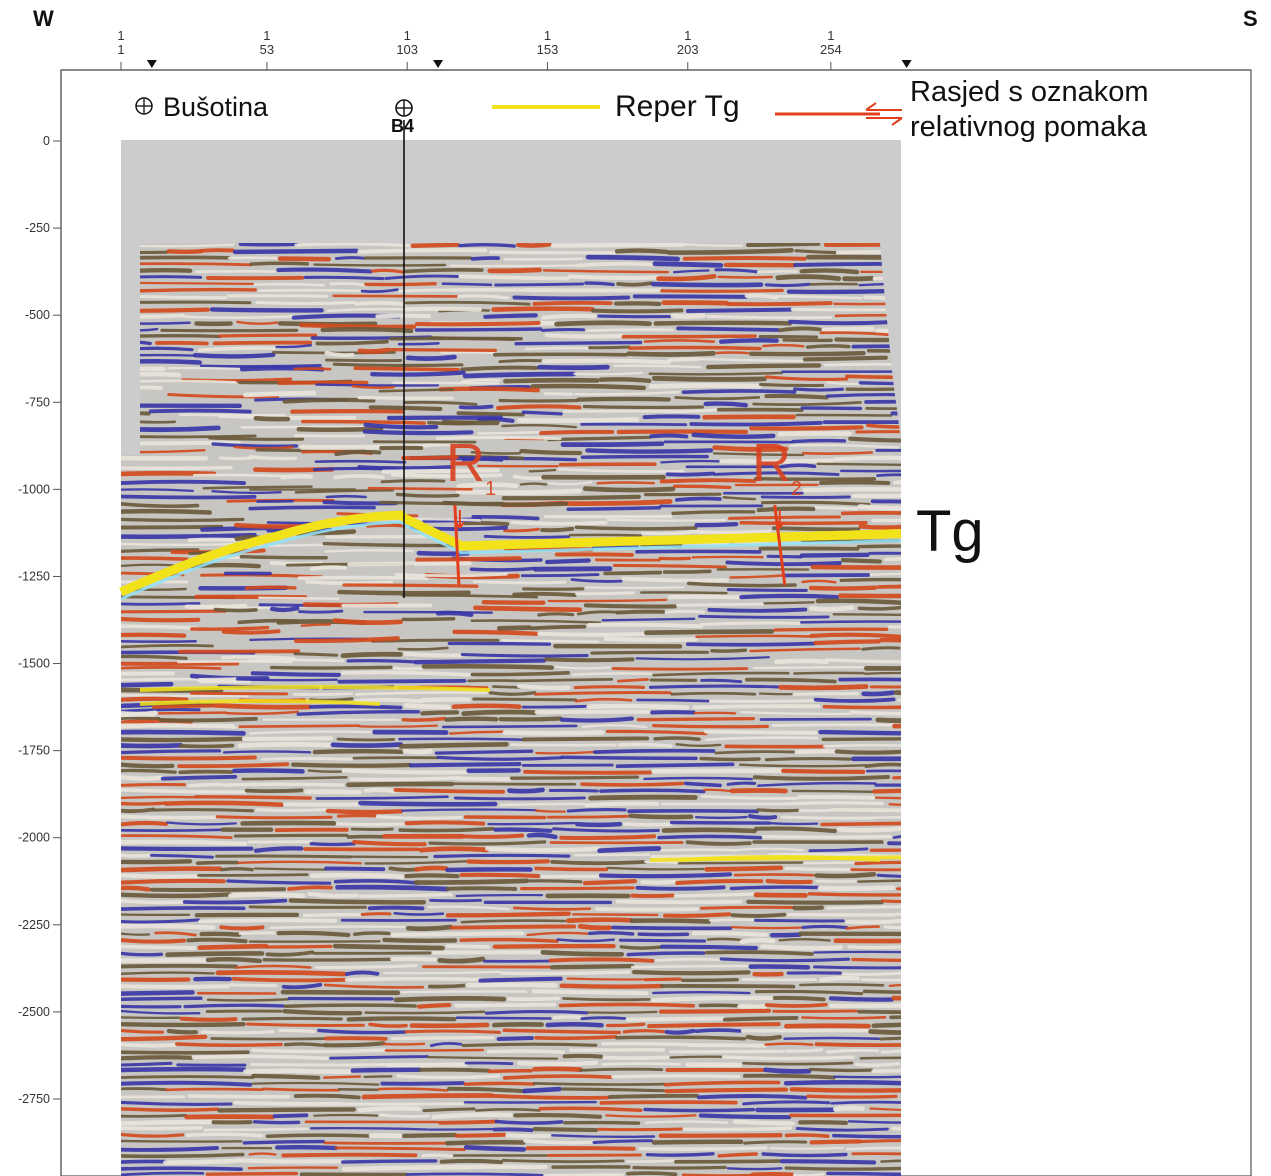 The image size is (1271, 1176). Describe the element at coordinates (1029, 92) in the screenshot. I see `legend-fault-label-line1: Rasjed s oznakom` at that location.